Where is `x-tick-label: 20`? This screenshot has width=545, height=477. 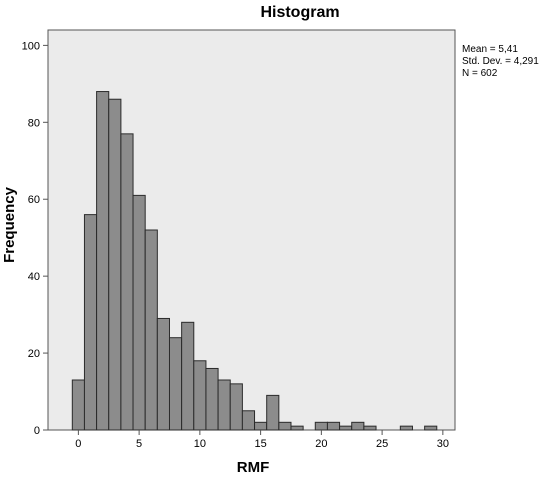
x-tick-label: 20 is located at coordinates (321, 444).